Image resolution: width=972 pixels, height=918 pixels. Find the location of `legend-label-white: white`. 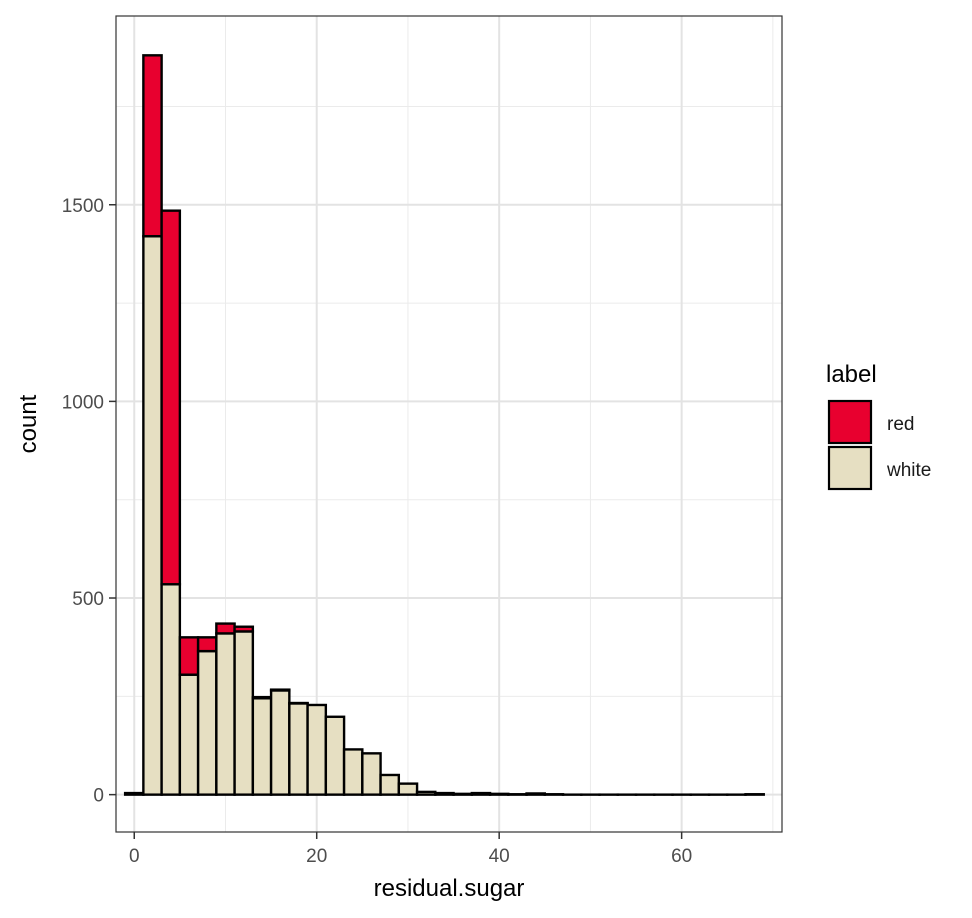

legend-label-white: white is located at coordinates (908, 470).